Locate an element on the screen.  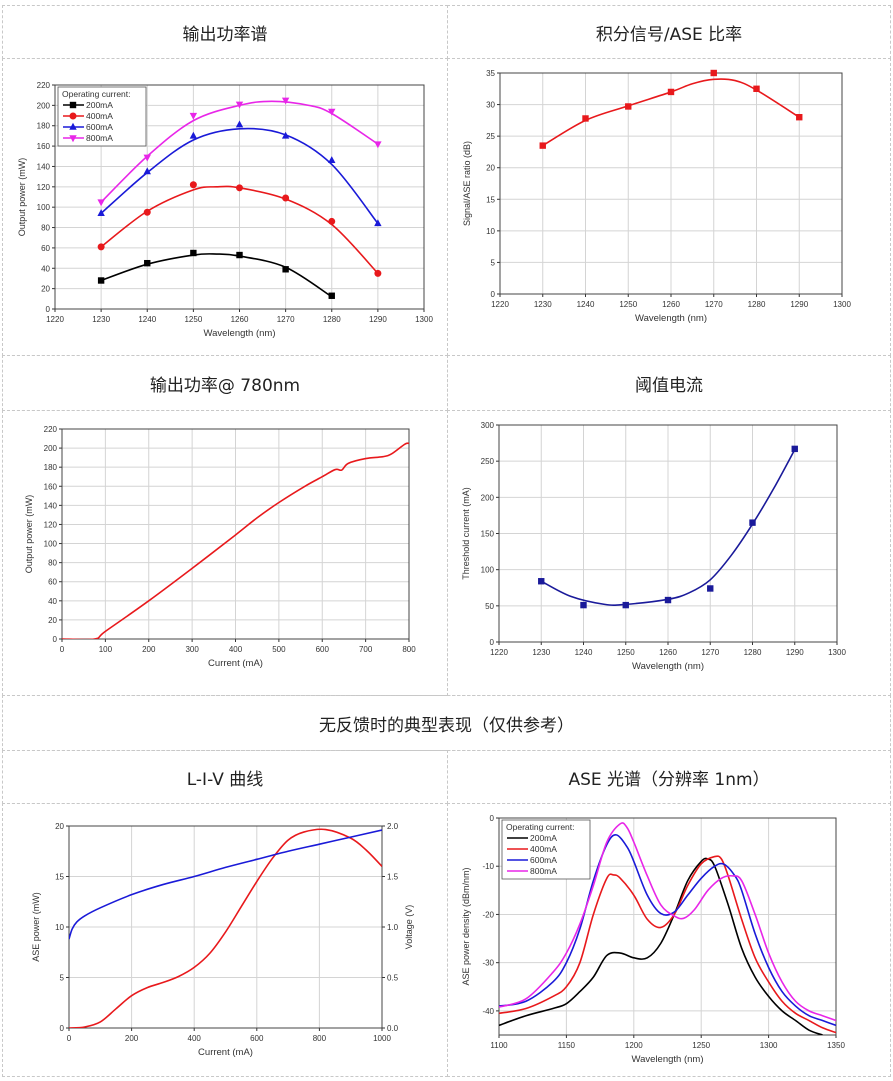
y-tick-label: 10 is located at coordinates (490, 231).